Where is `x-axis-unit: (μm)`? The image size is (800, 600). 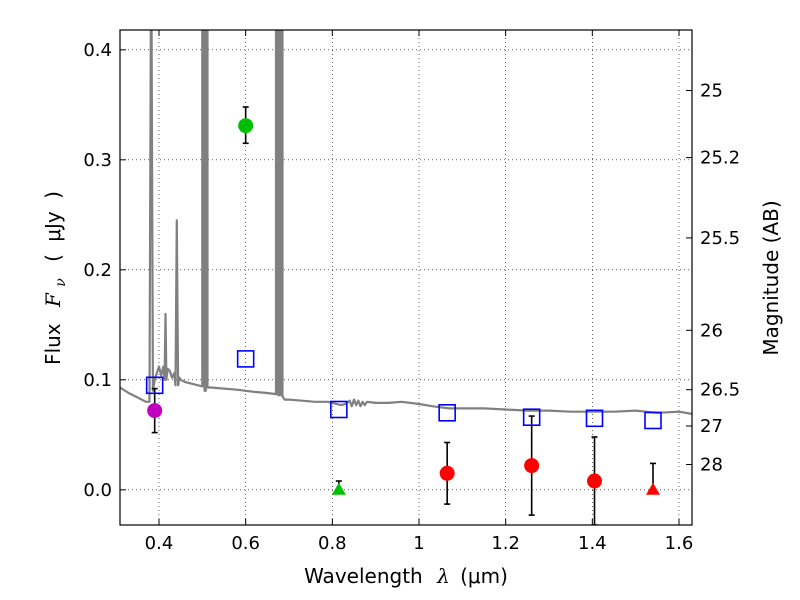
x-axis-unit: (μm) is located at coordinates (484, 576).